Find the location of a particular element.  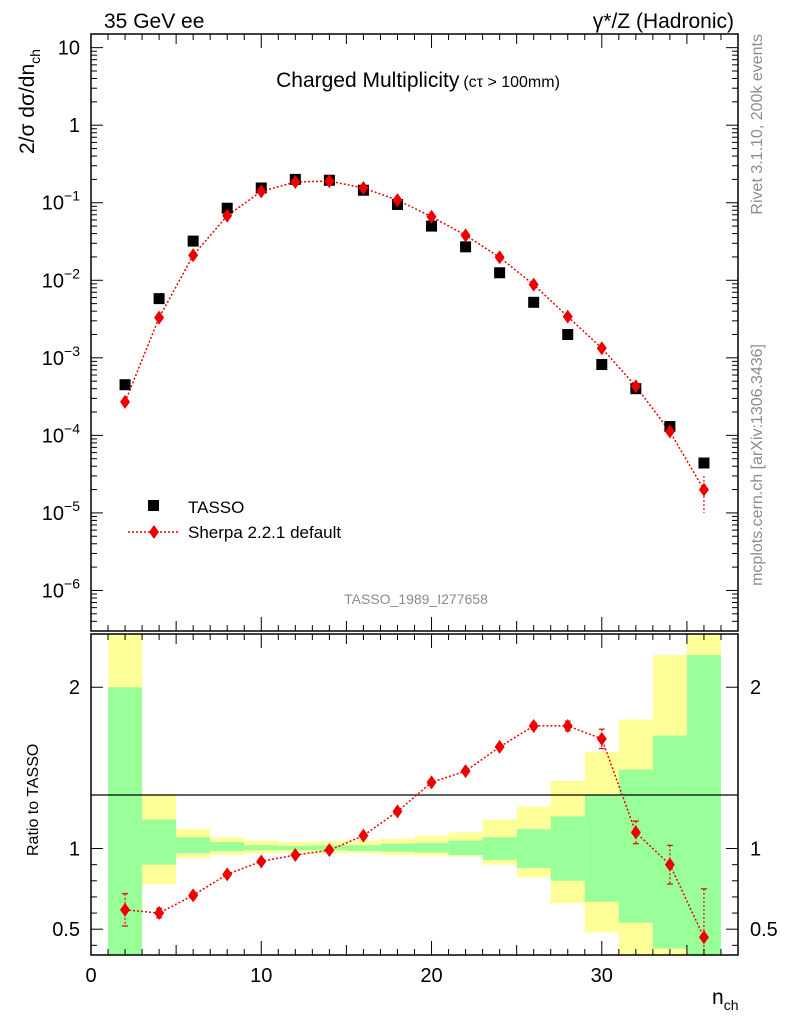

main-y-label: 2/σ dσ/dnch is located at coordinates (29, 101).